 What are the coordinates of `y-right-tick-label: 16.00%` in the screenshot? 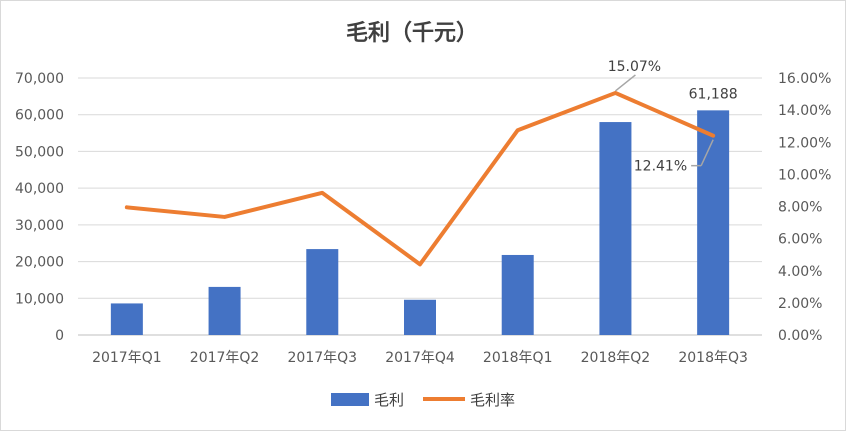 It's located at (804, 79).